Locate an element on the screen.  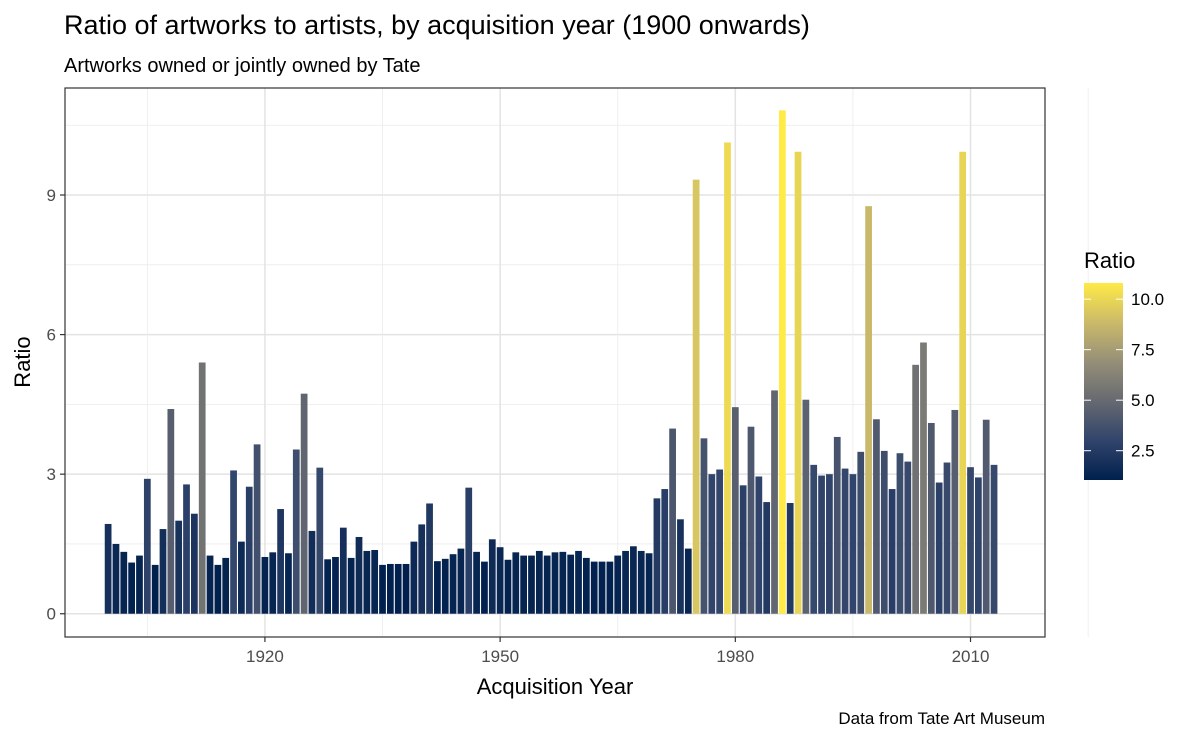
bar-1942 is located at coordinates (437, 587).